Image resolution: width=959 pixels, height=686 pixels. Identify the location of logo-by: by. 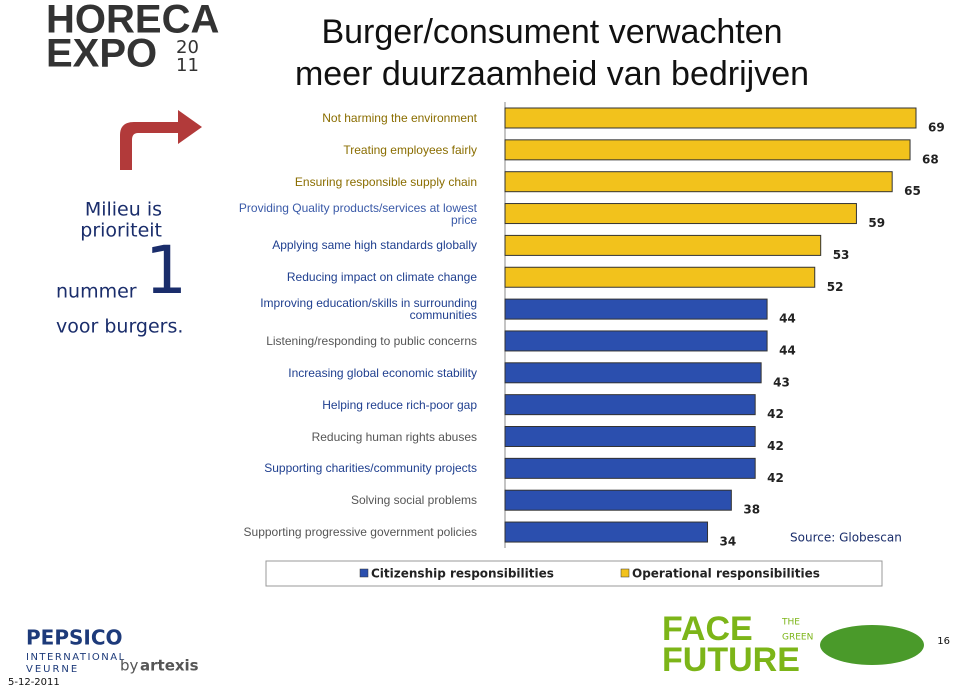
(129, 666).